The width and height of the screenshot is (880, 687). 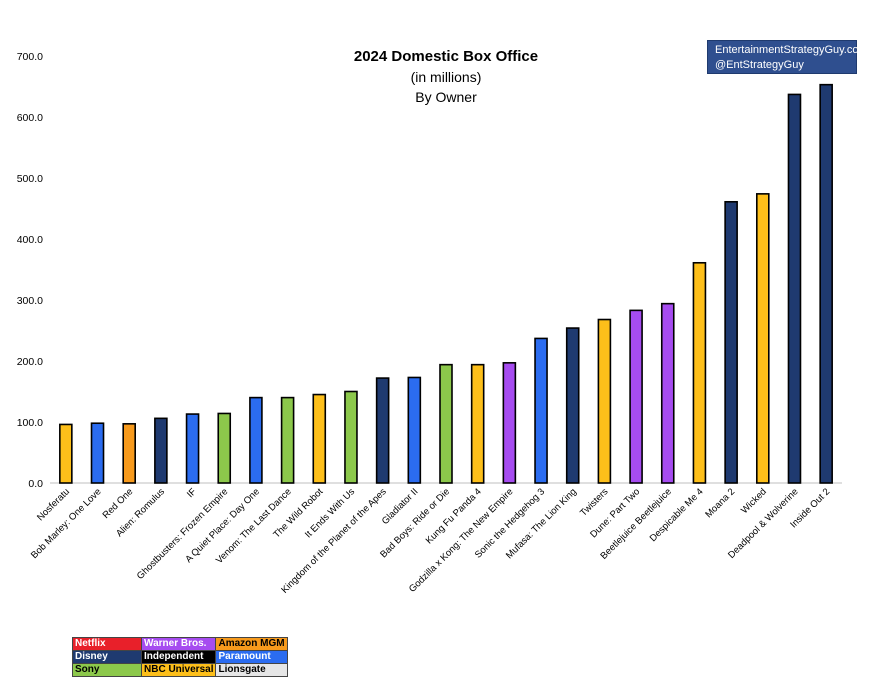 What do you see at coordinates (251, 670) in the screenshot?
I see `legend-entry: Lionsgate` at bounding box center [251, 670].